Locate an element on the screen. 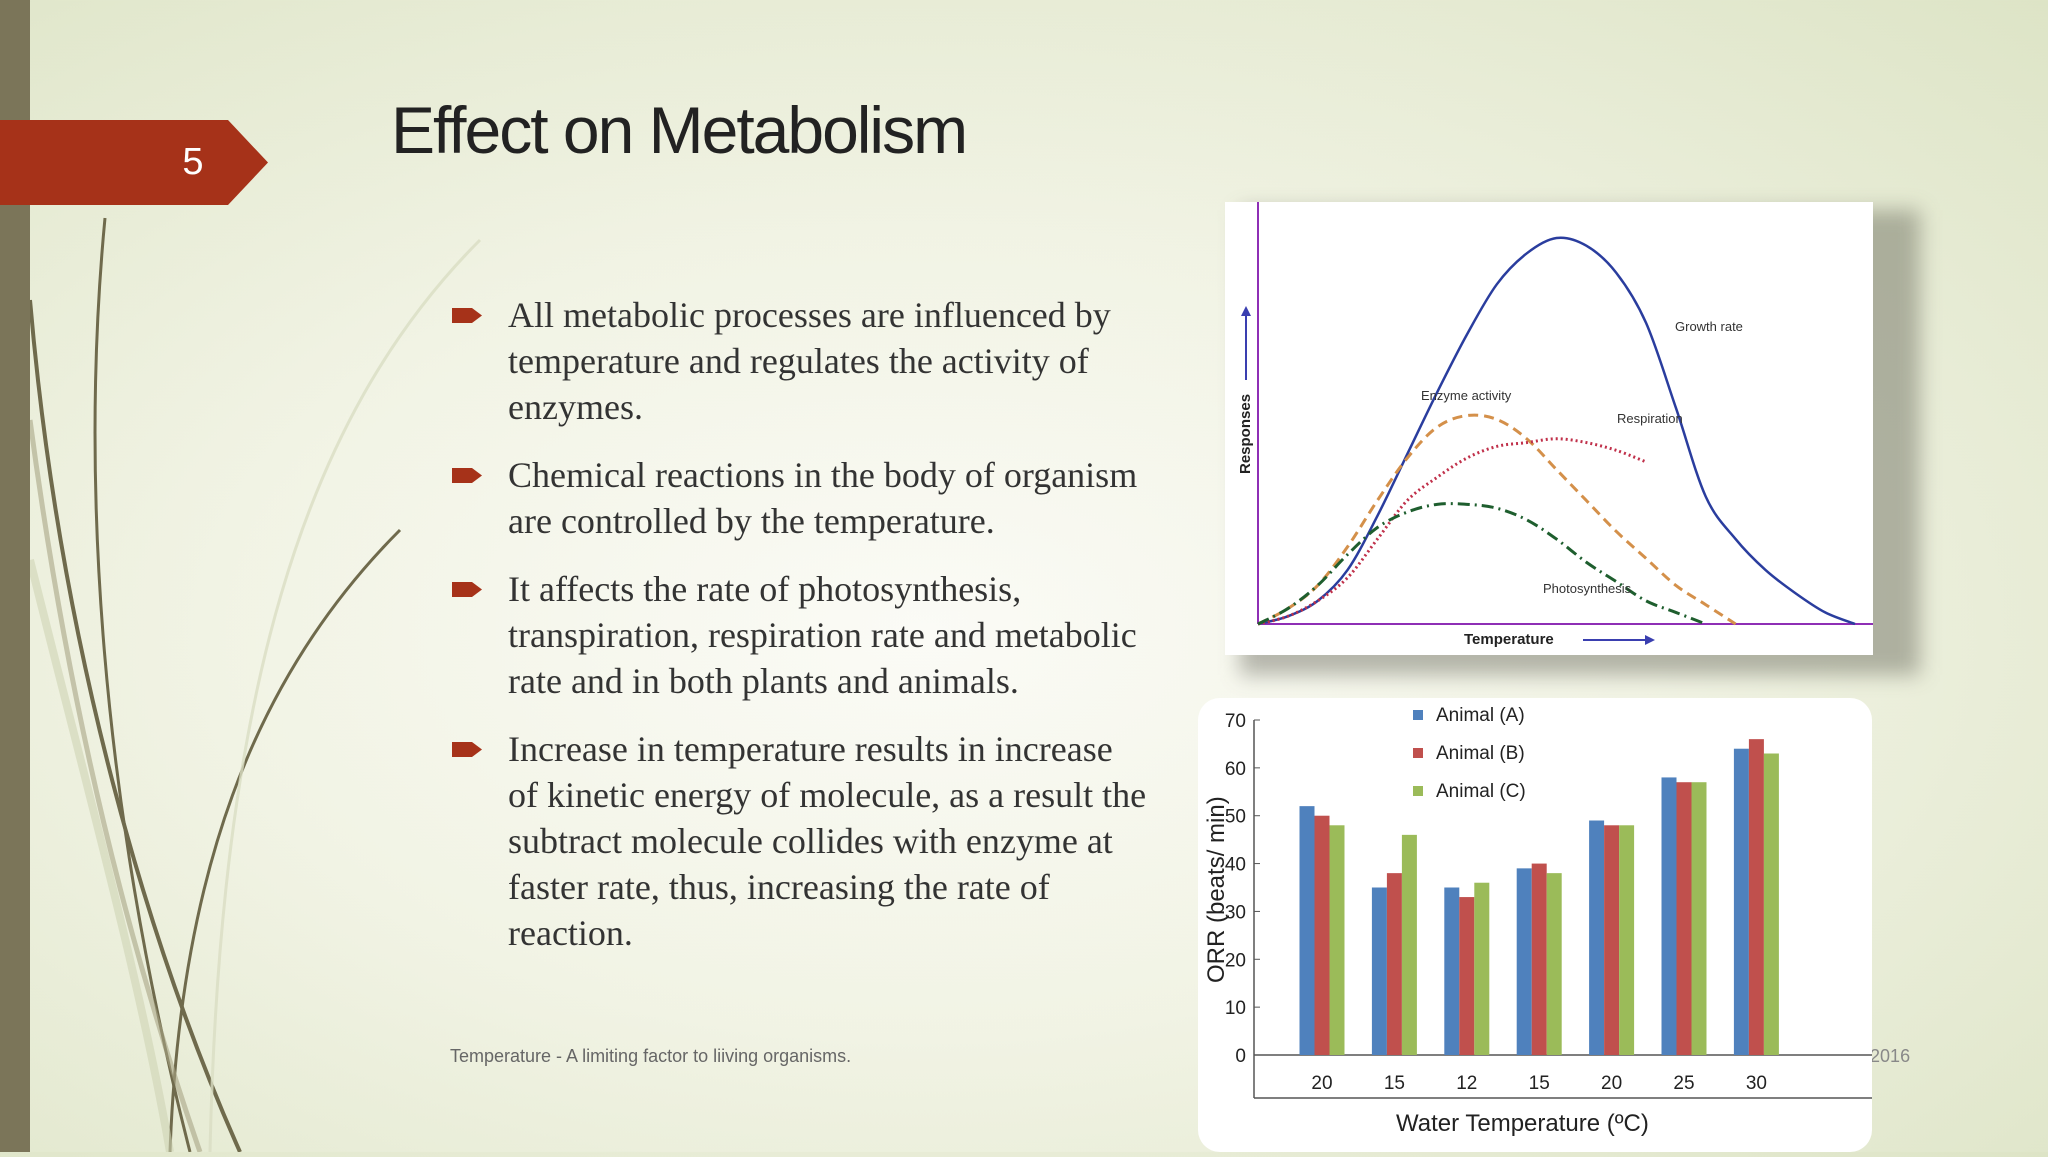  slide-number-tag is located at coordinates (134, 162).